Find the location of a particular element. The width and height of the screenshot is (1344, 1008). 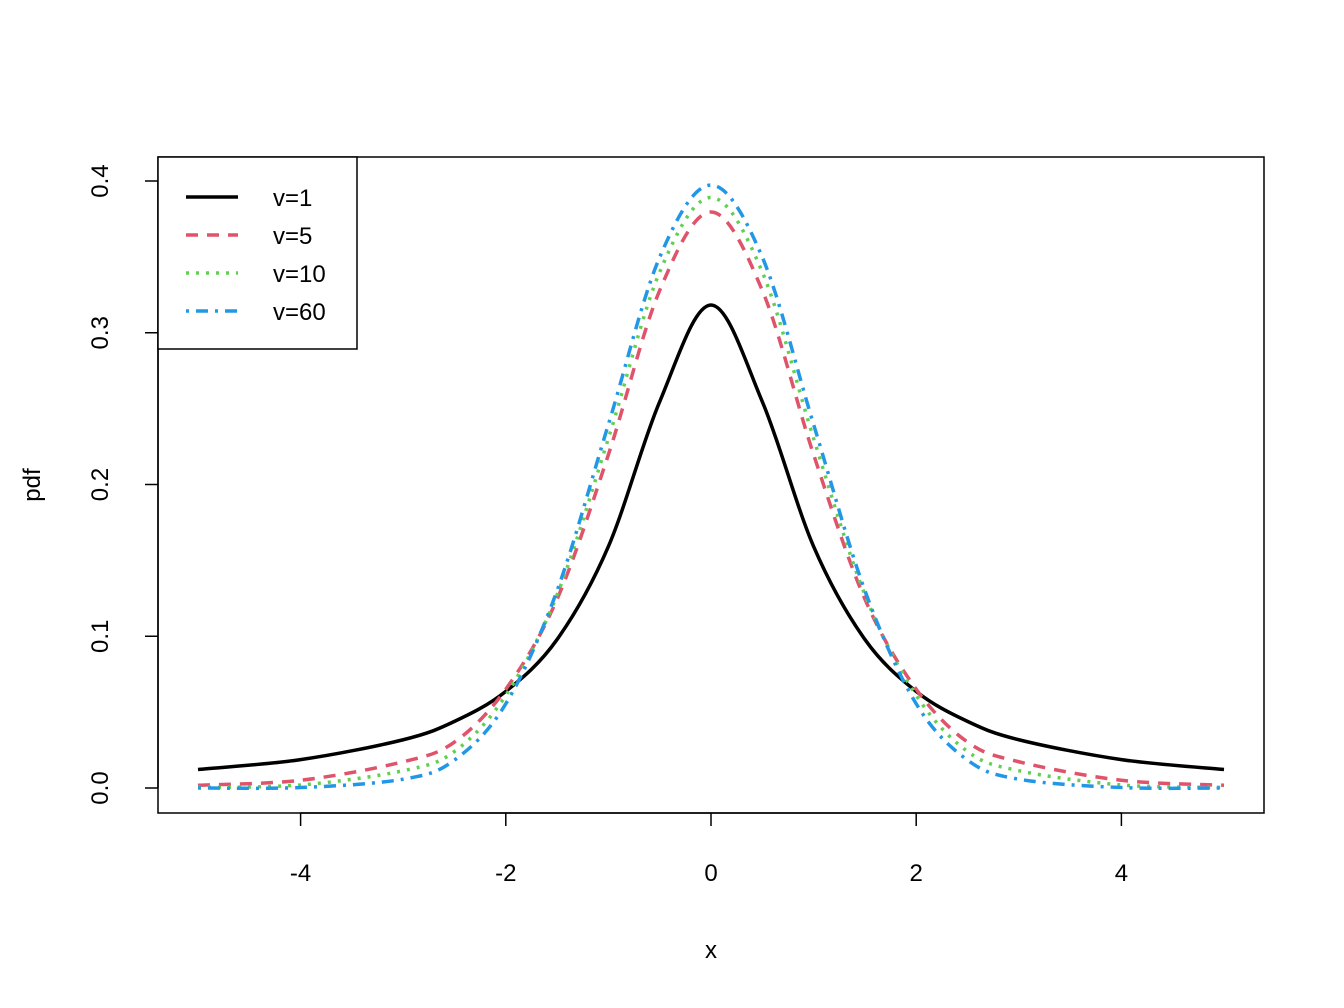

legend-label: v=10 is located at coordinates (299, 274).